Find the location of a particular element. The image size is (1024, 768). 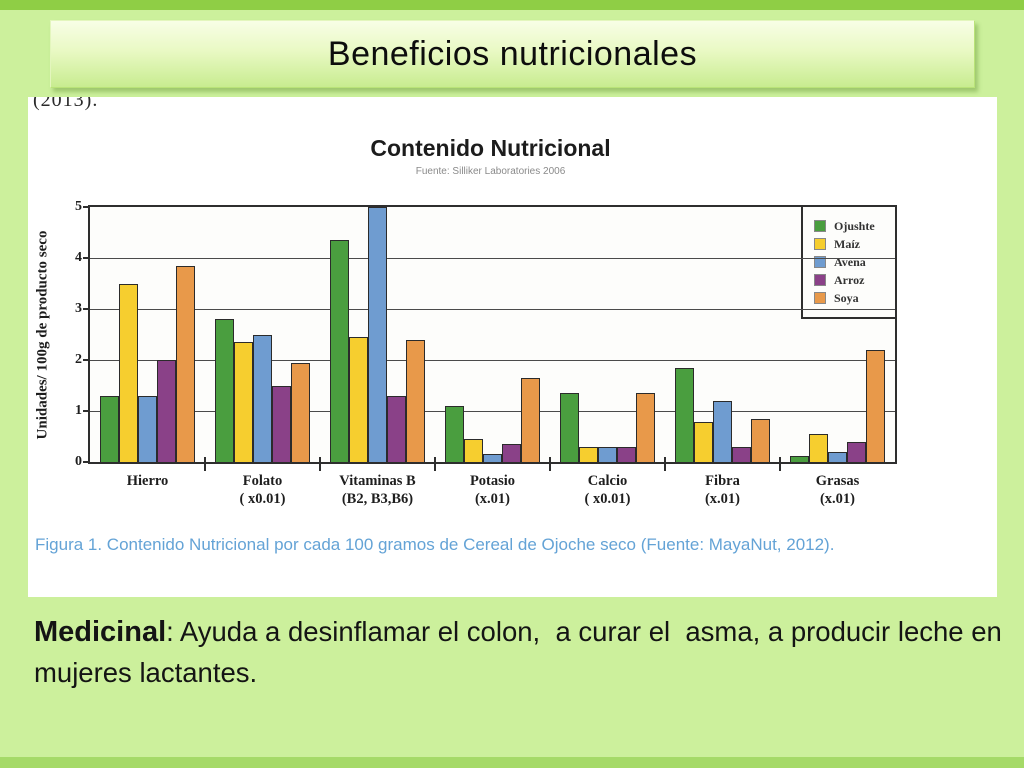

category-multiplier: ( x0.01) is located at coordinates (262, 499).